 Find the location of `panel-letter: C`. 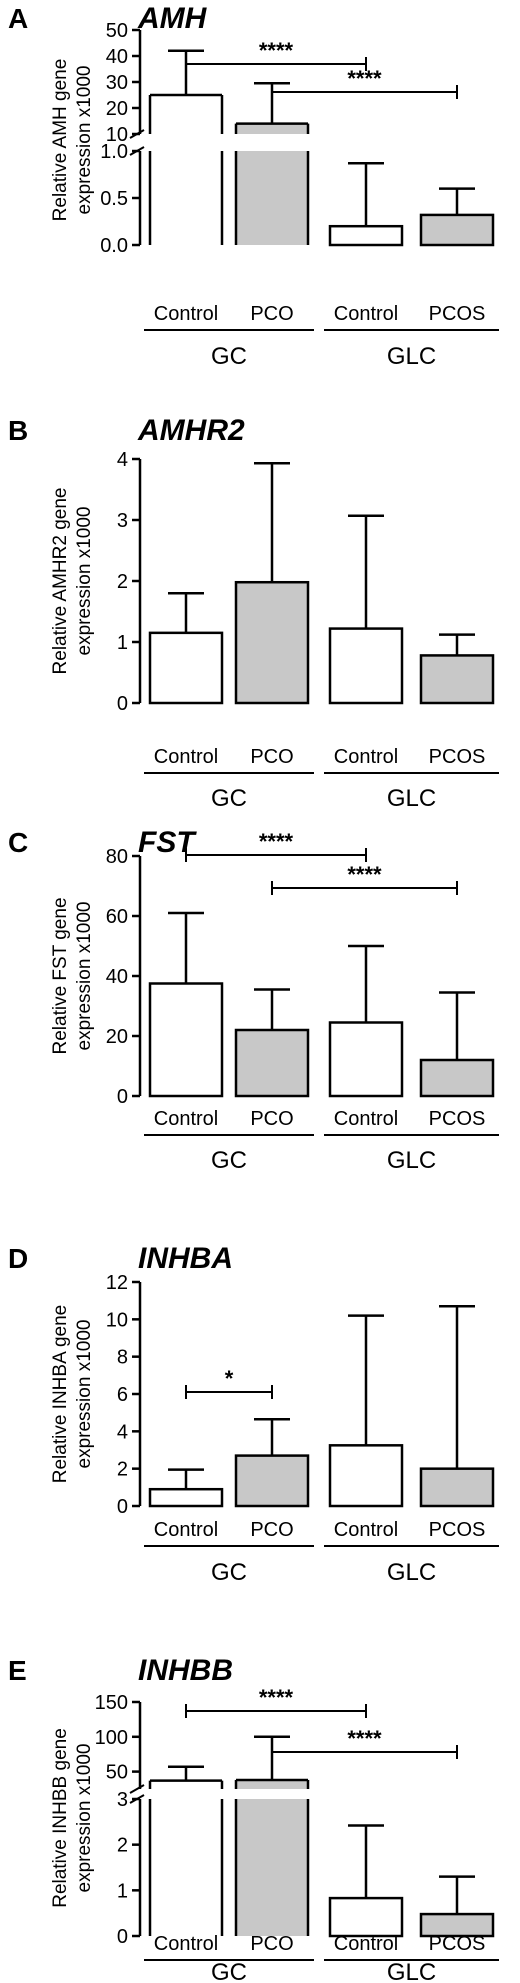

panel-letter: C is located at coordinates (18, 842).